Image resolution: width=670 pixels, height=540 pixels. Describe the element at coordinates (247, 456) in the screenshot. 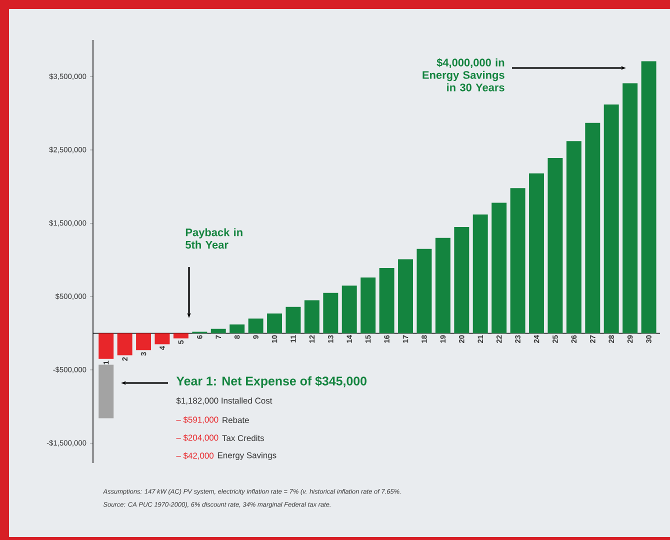

I see `annotation: Energy Savings` at that location.